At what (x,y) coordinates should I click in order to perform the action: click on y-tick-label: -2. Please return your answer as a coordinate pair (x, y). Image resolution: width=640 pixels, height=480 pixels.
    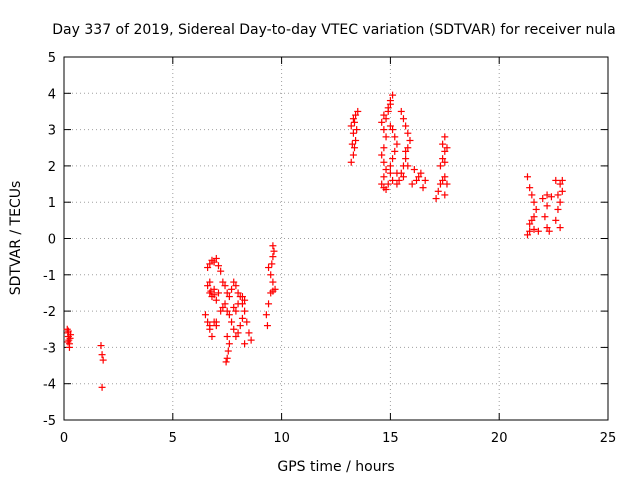
    Looking at the image, I should click on (49, 312).